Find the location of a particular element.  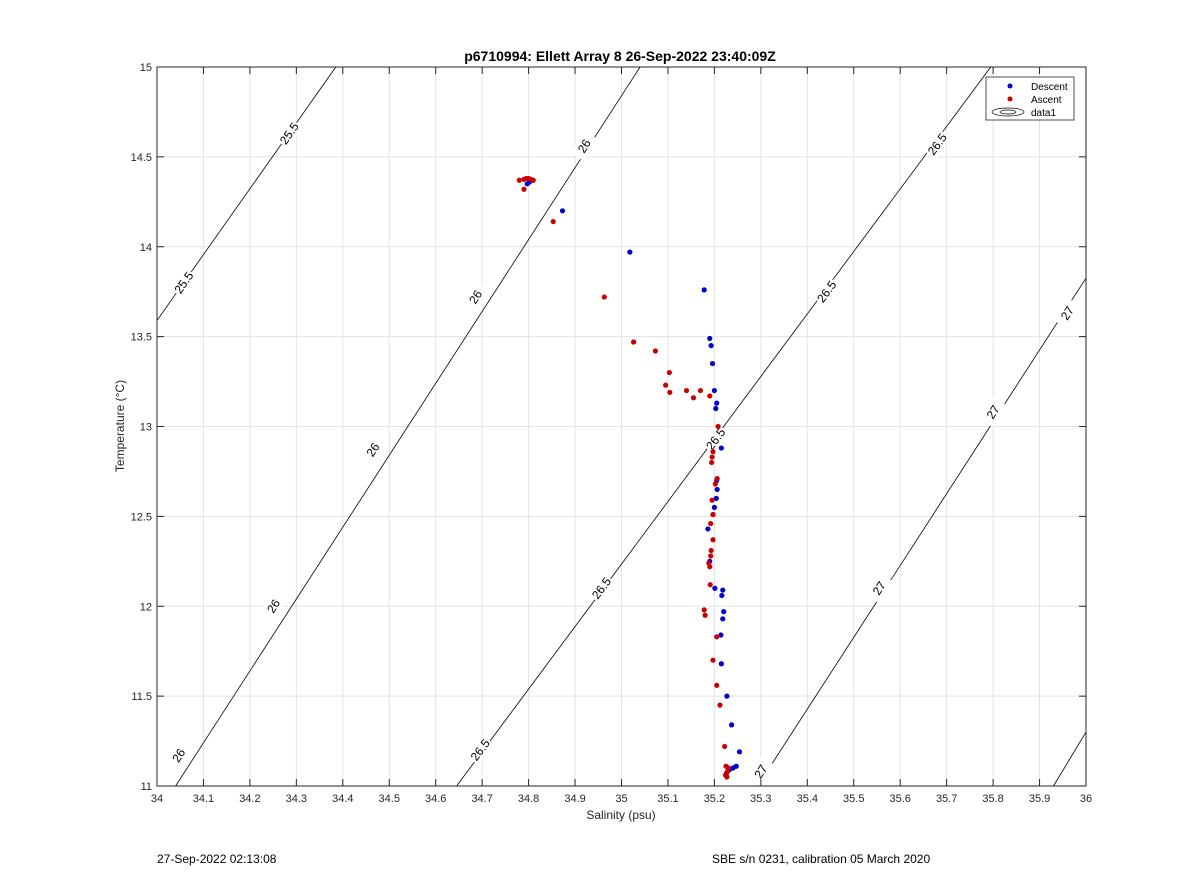

legend-label-descent: Descent is located at coordinates (1049, 87).